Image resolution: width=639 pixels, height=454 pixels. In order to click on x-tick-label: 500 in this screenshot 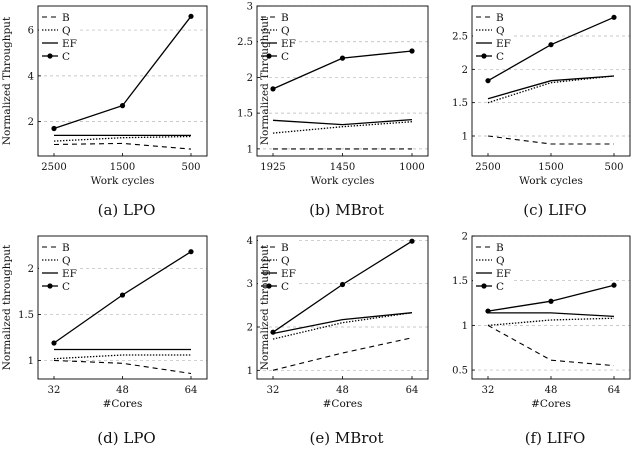, I will do `click(190, 167)`.